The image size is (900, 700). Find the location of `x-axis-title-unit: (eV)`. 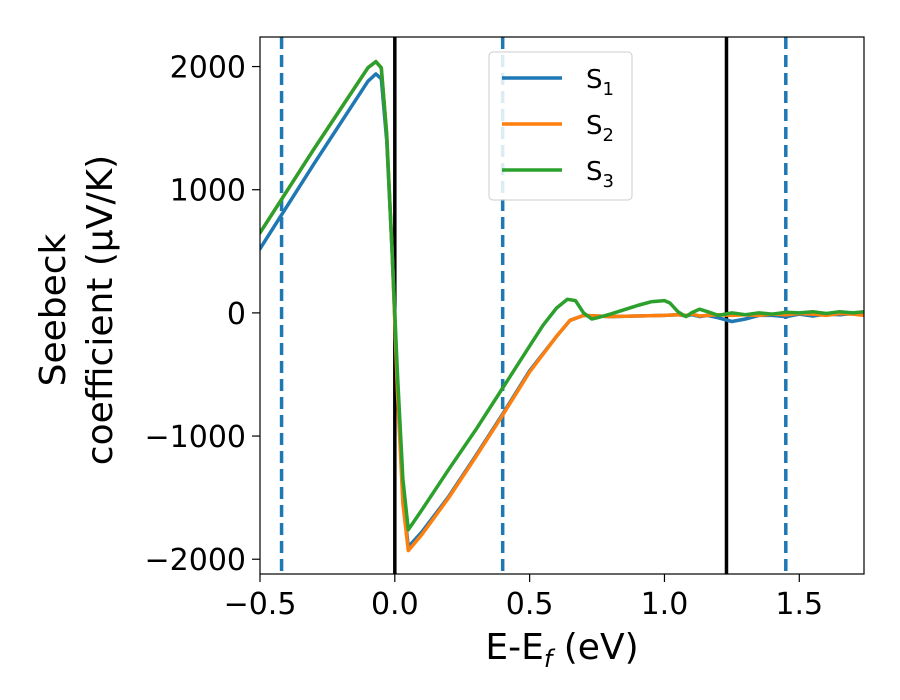

x-axis-title-unit: (eV) is located at coordinates (595, 647).